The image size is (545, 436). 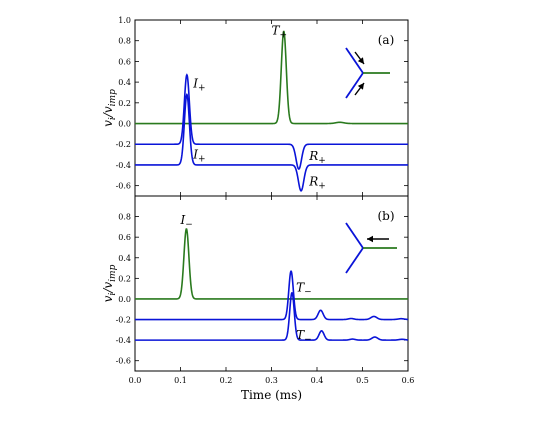 What do you see at coordinates (271, 264) in the screenshot?
I see `chart-b-series-1-line` at bounding box center [271, 264].